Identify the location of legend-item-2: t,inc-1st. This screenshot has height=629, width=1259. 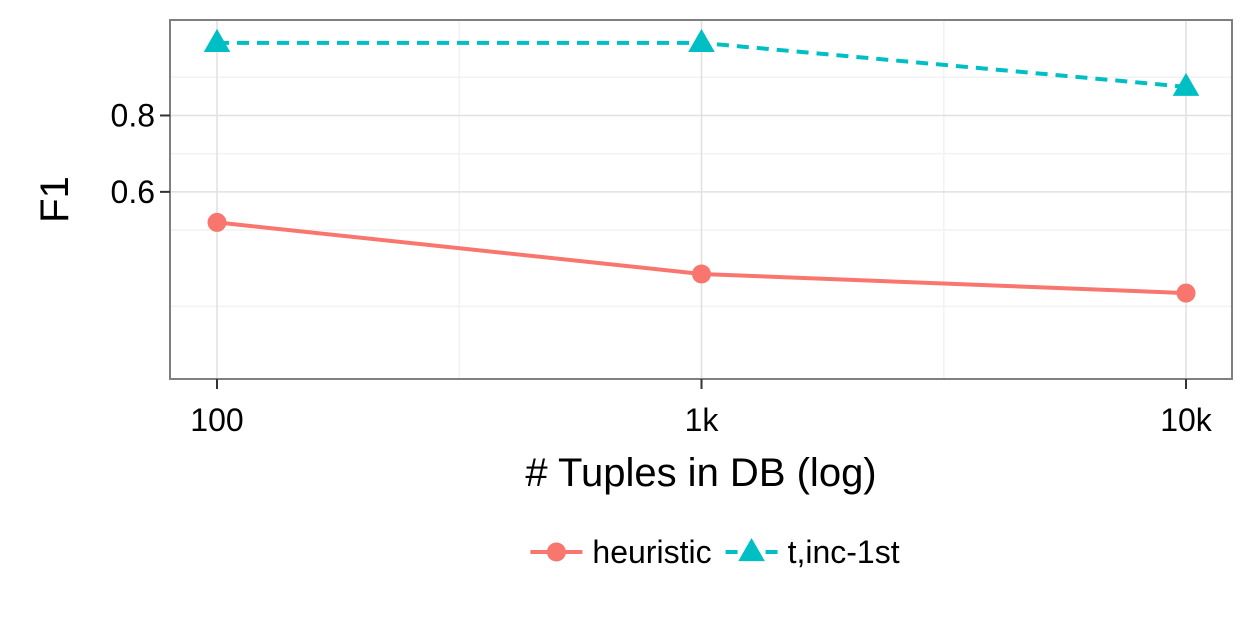
(812, 552).